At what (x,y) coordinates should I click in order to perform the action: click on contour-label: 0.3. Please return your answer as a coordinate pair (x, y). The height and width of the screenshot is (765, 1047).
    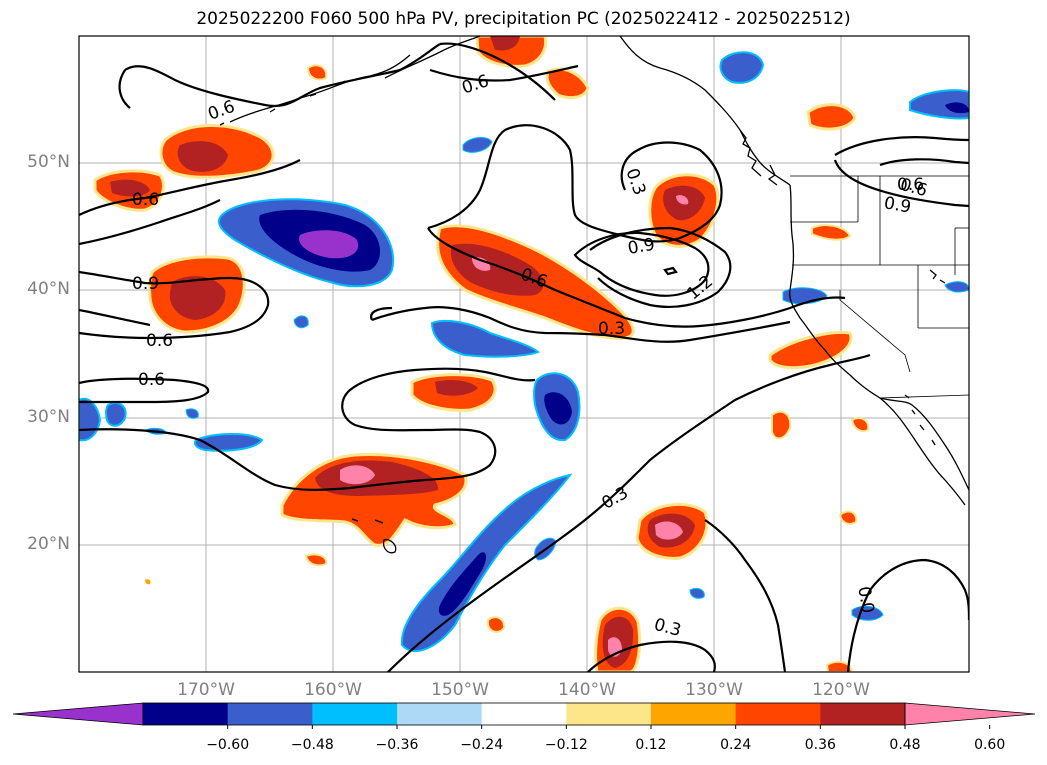
    Looking at the image, I should click on (611, 329).